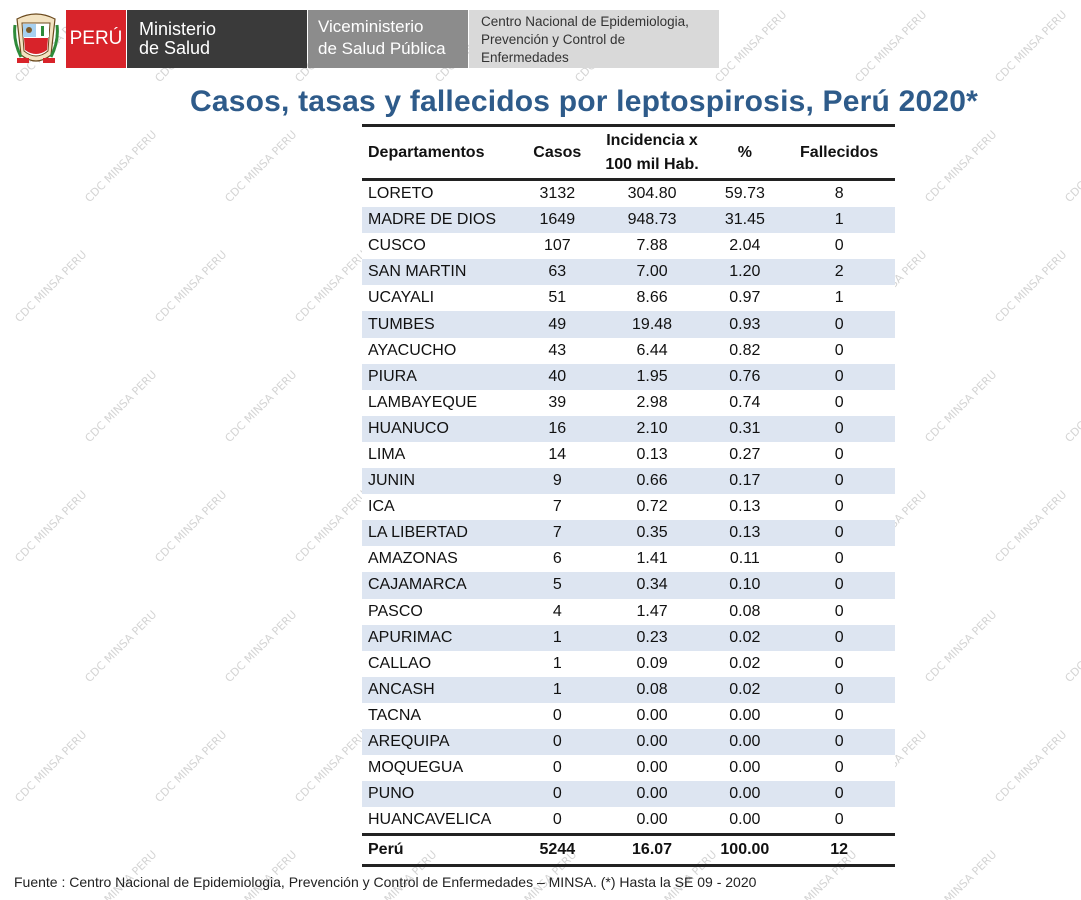  Describe the element at coordinates (557, 559) in the screenshot. I see `cell-casos: 6` at that location.